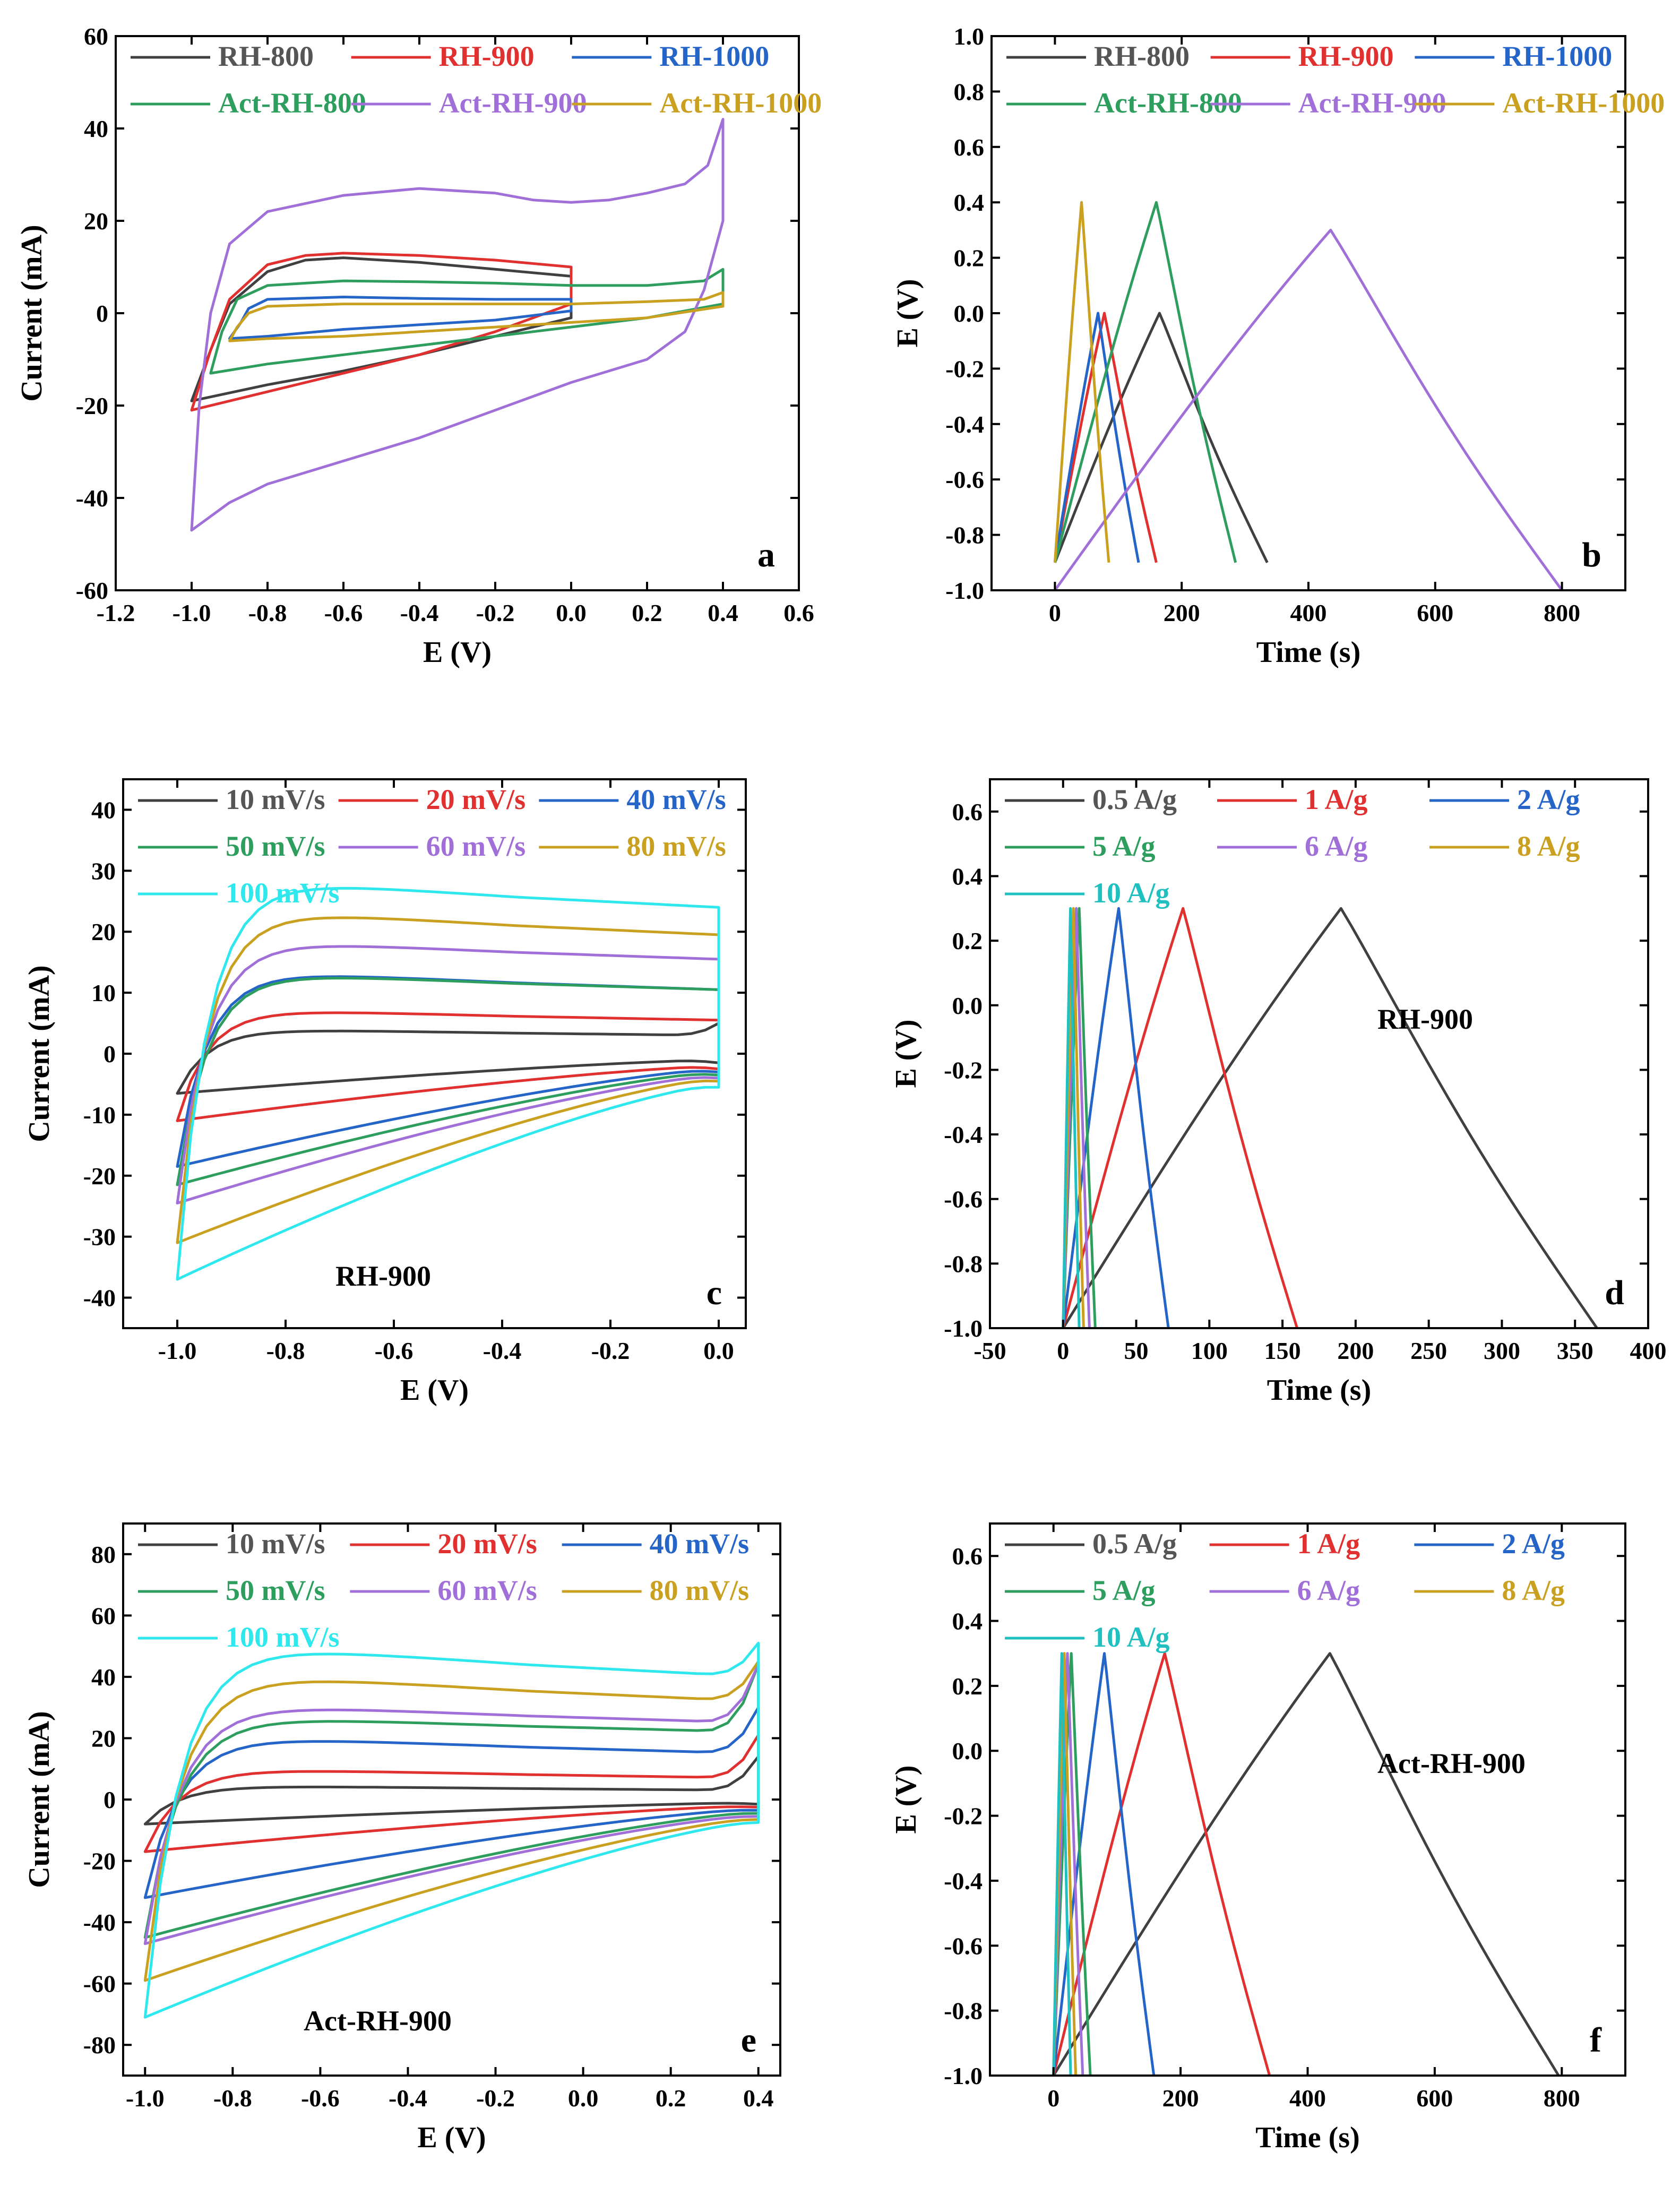 The width and height of the screenshot is (1680, 2195). What do you see at coordinates (676, 846) in the screenshot?
I see `legend-label: 80 mV/s` at bounding box center [676, 846].